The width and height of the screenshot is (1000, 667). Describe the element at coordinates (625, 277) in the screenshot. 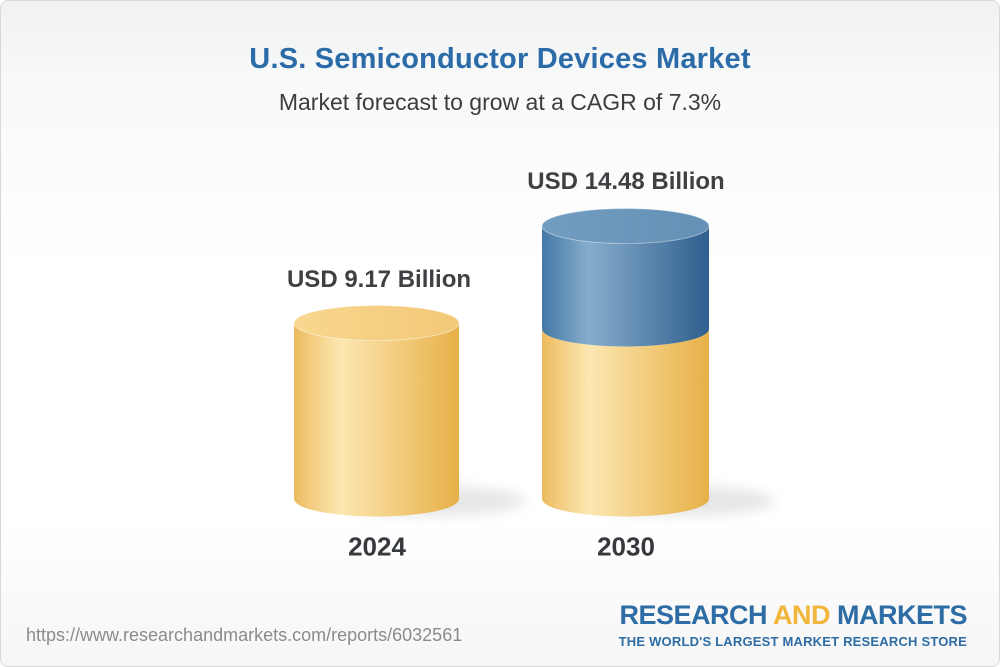

I see `cylinder-2030-growth-segment` at that location.